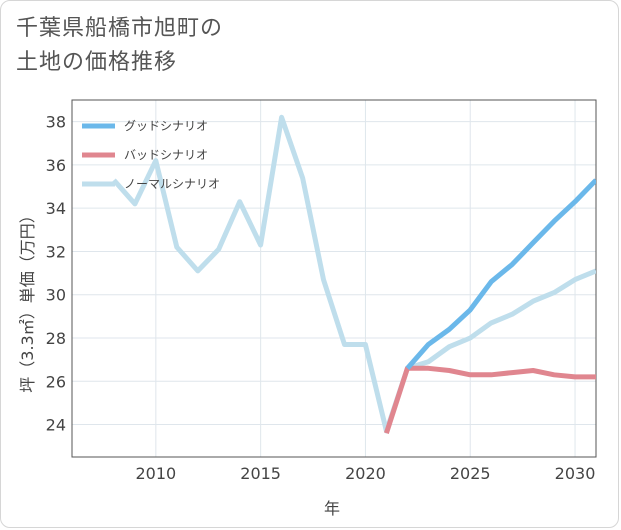  Describe the element at coordinates (155, 473) in the screenshot. I see `x-tick-label: 2010` at that location.